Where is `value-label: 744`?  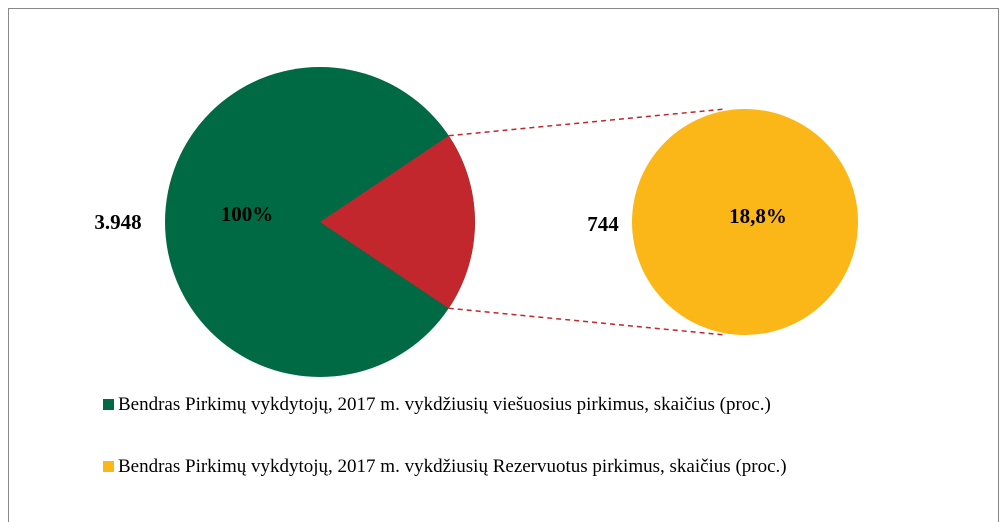
value-label: 744 is located at coordinates (603, 224).